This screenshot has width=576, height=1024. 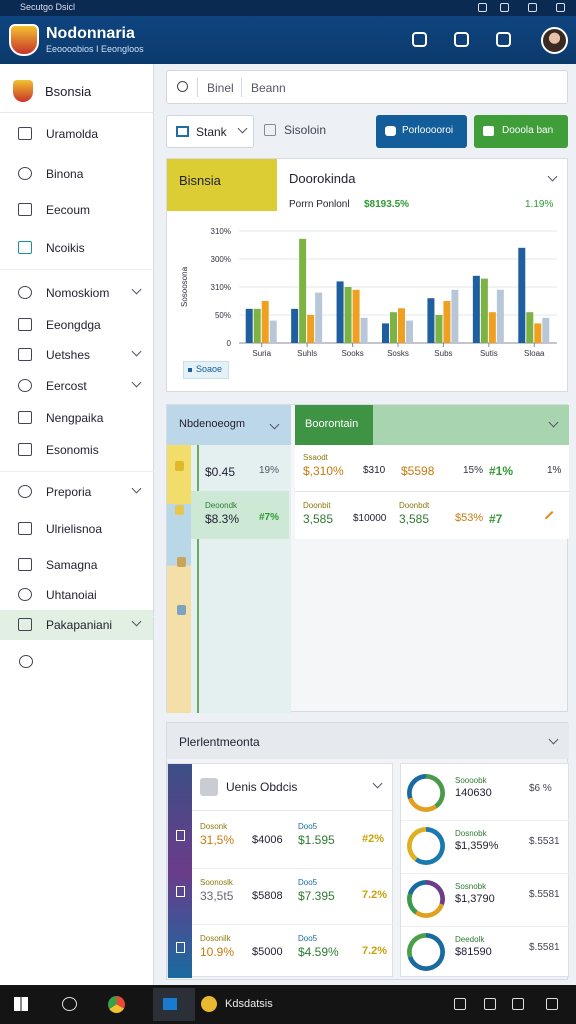 I want to click on search-icon, so click(x=69, y=1004).